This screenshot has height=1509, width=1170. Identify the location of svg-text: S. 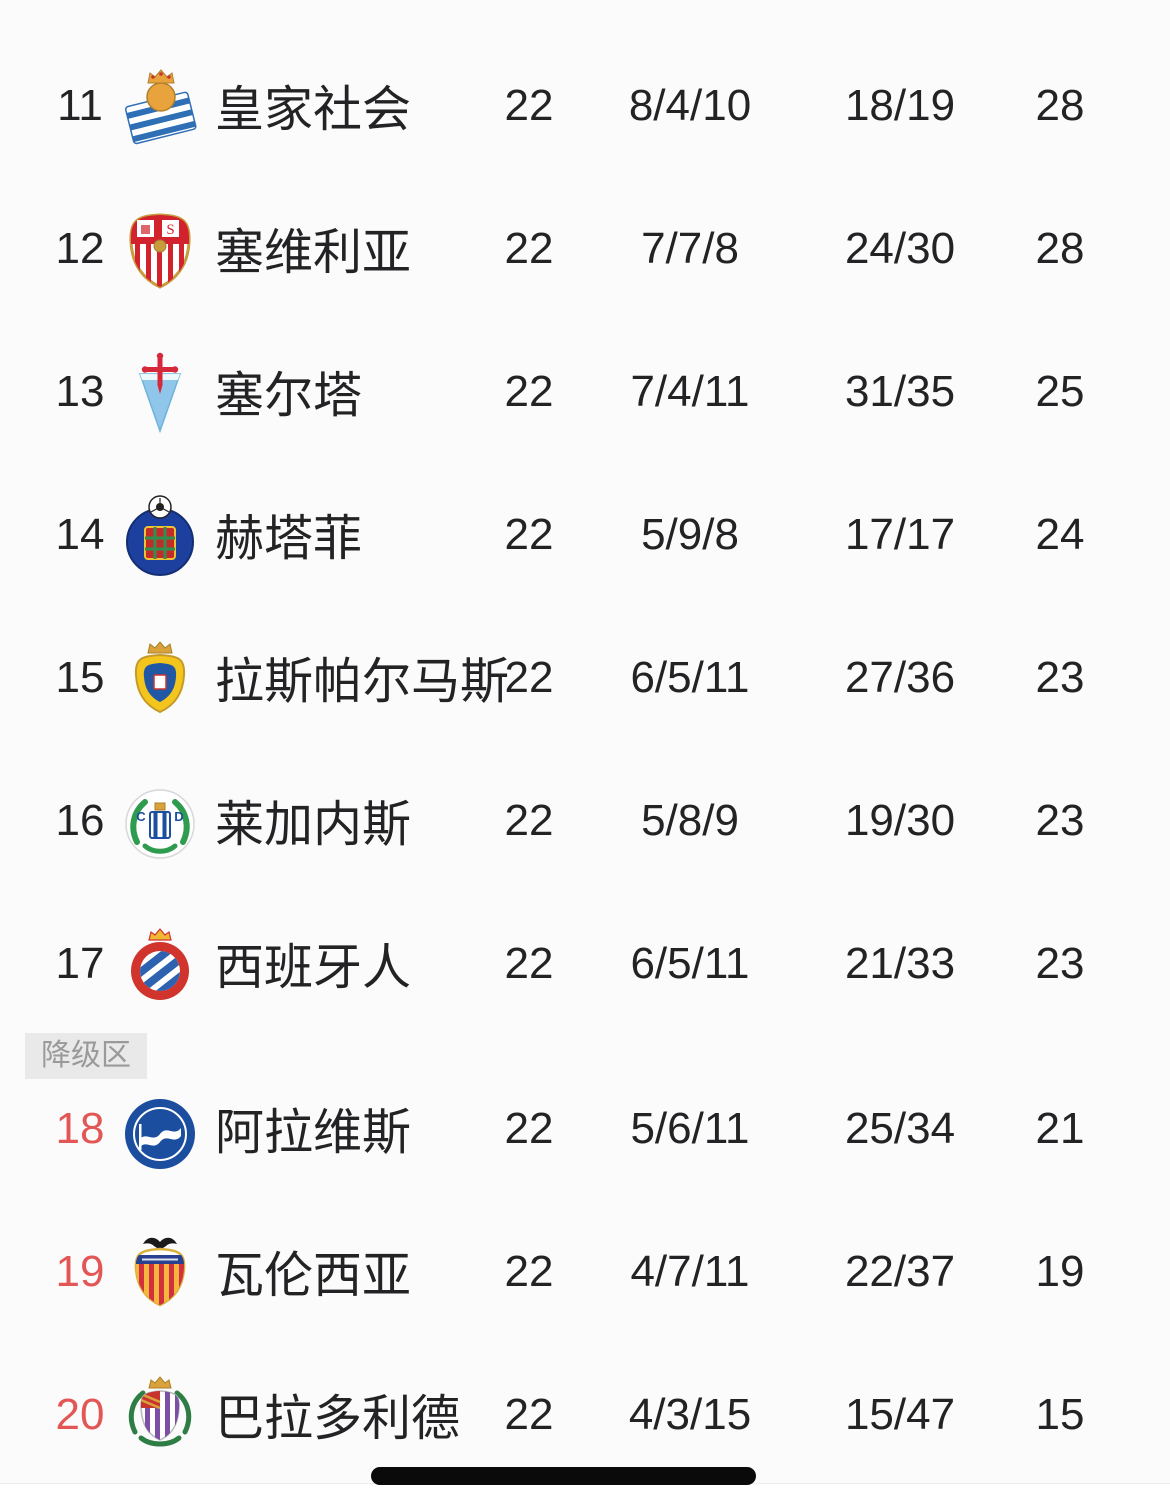
(170, 230).